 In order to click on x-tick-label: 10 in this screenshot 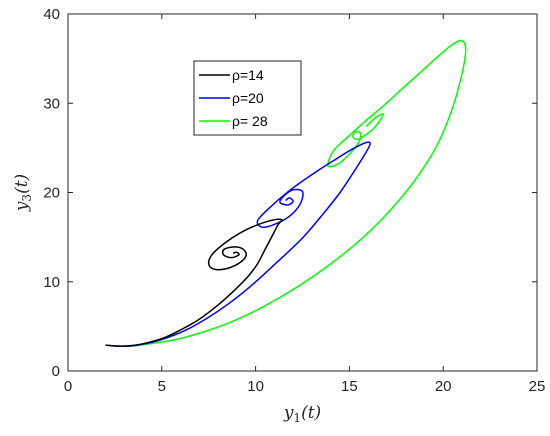, I will do `click(255, 386)`.